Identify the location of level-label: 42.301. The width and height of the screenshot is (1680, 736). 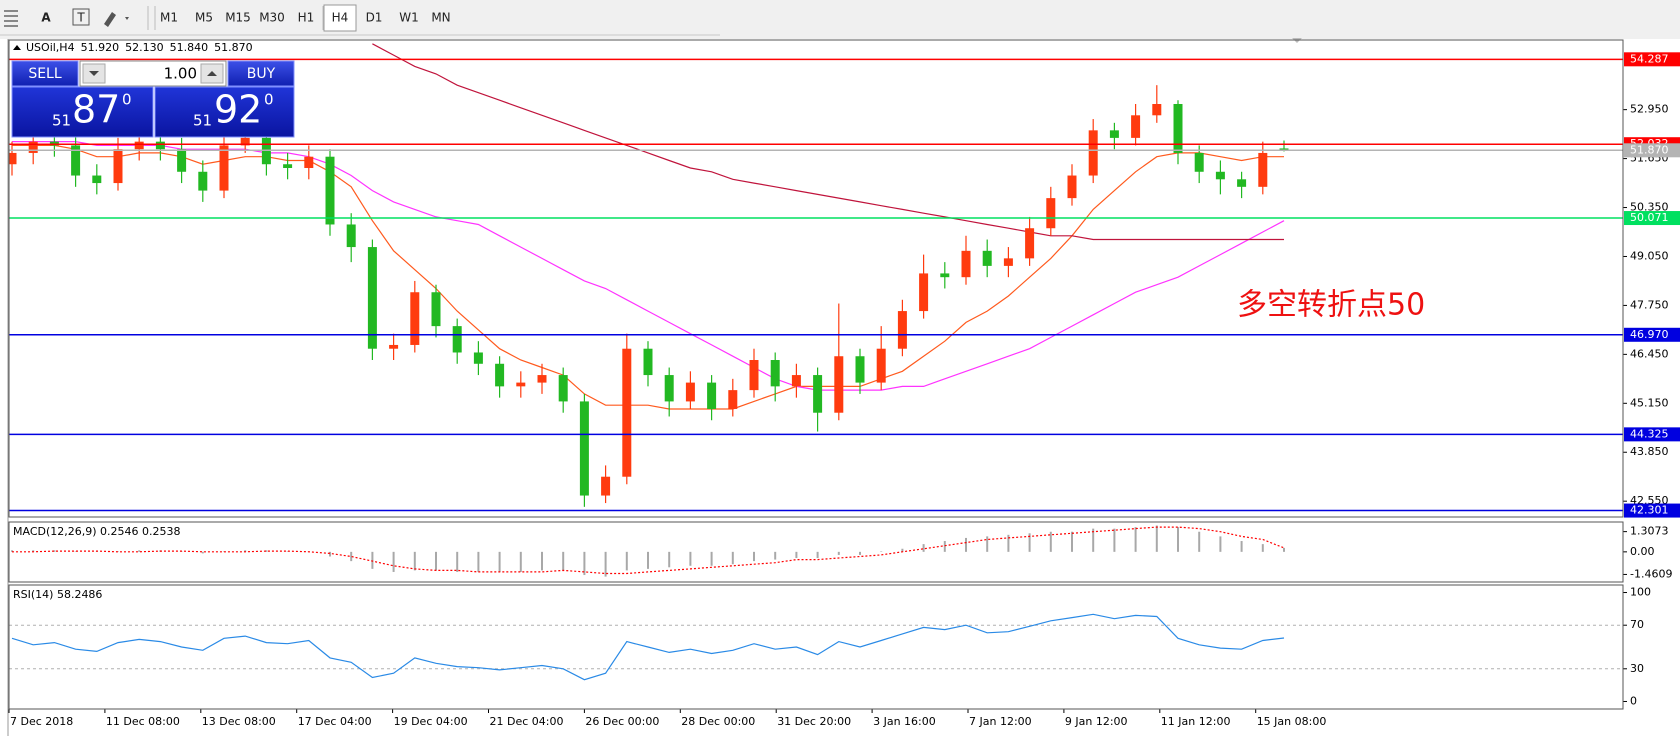
(1649, 510).